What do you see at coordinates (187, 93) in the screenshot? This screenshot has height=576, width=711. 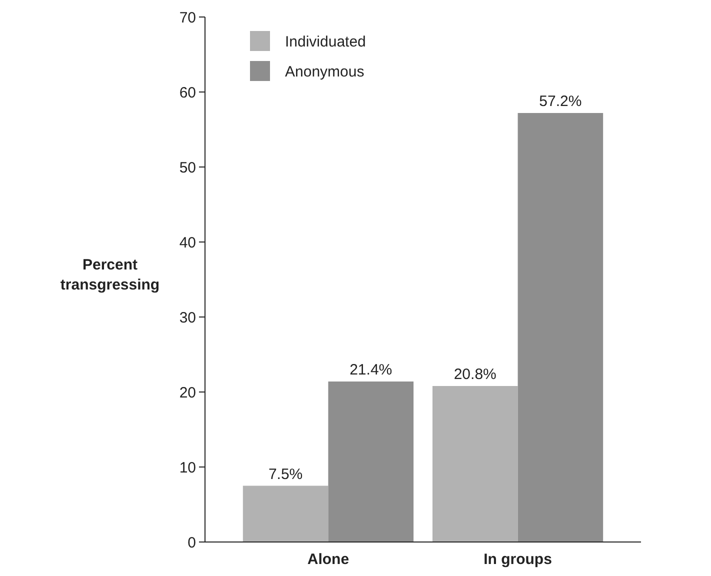 I see `y-tick-label: 60` at bounding box center [187, 93].